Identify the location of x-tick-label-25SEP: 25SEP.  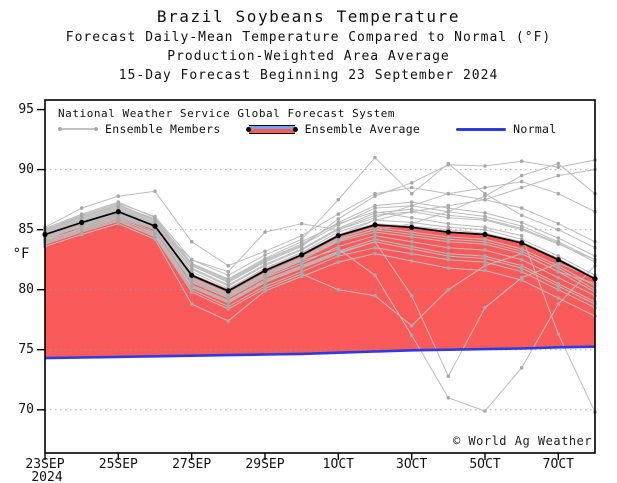
(118, 464).